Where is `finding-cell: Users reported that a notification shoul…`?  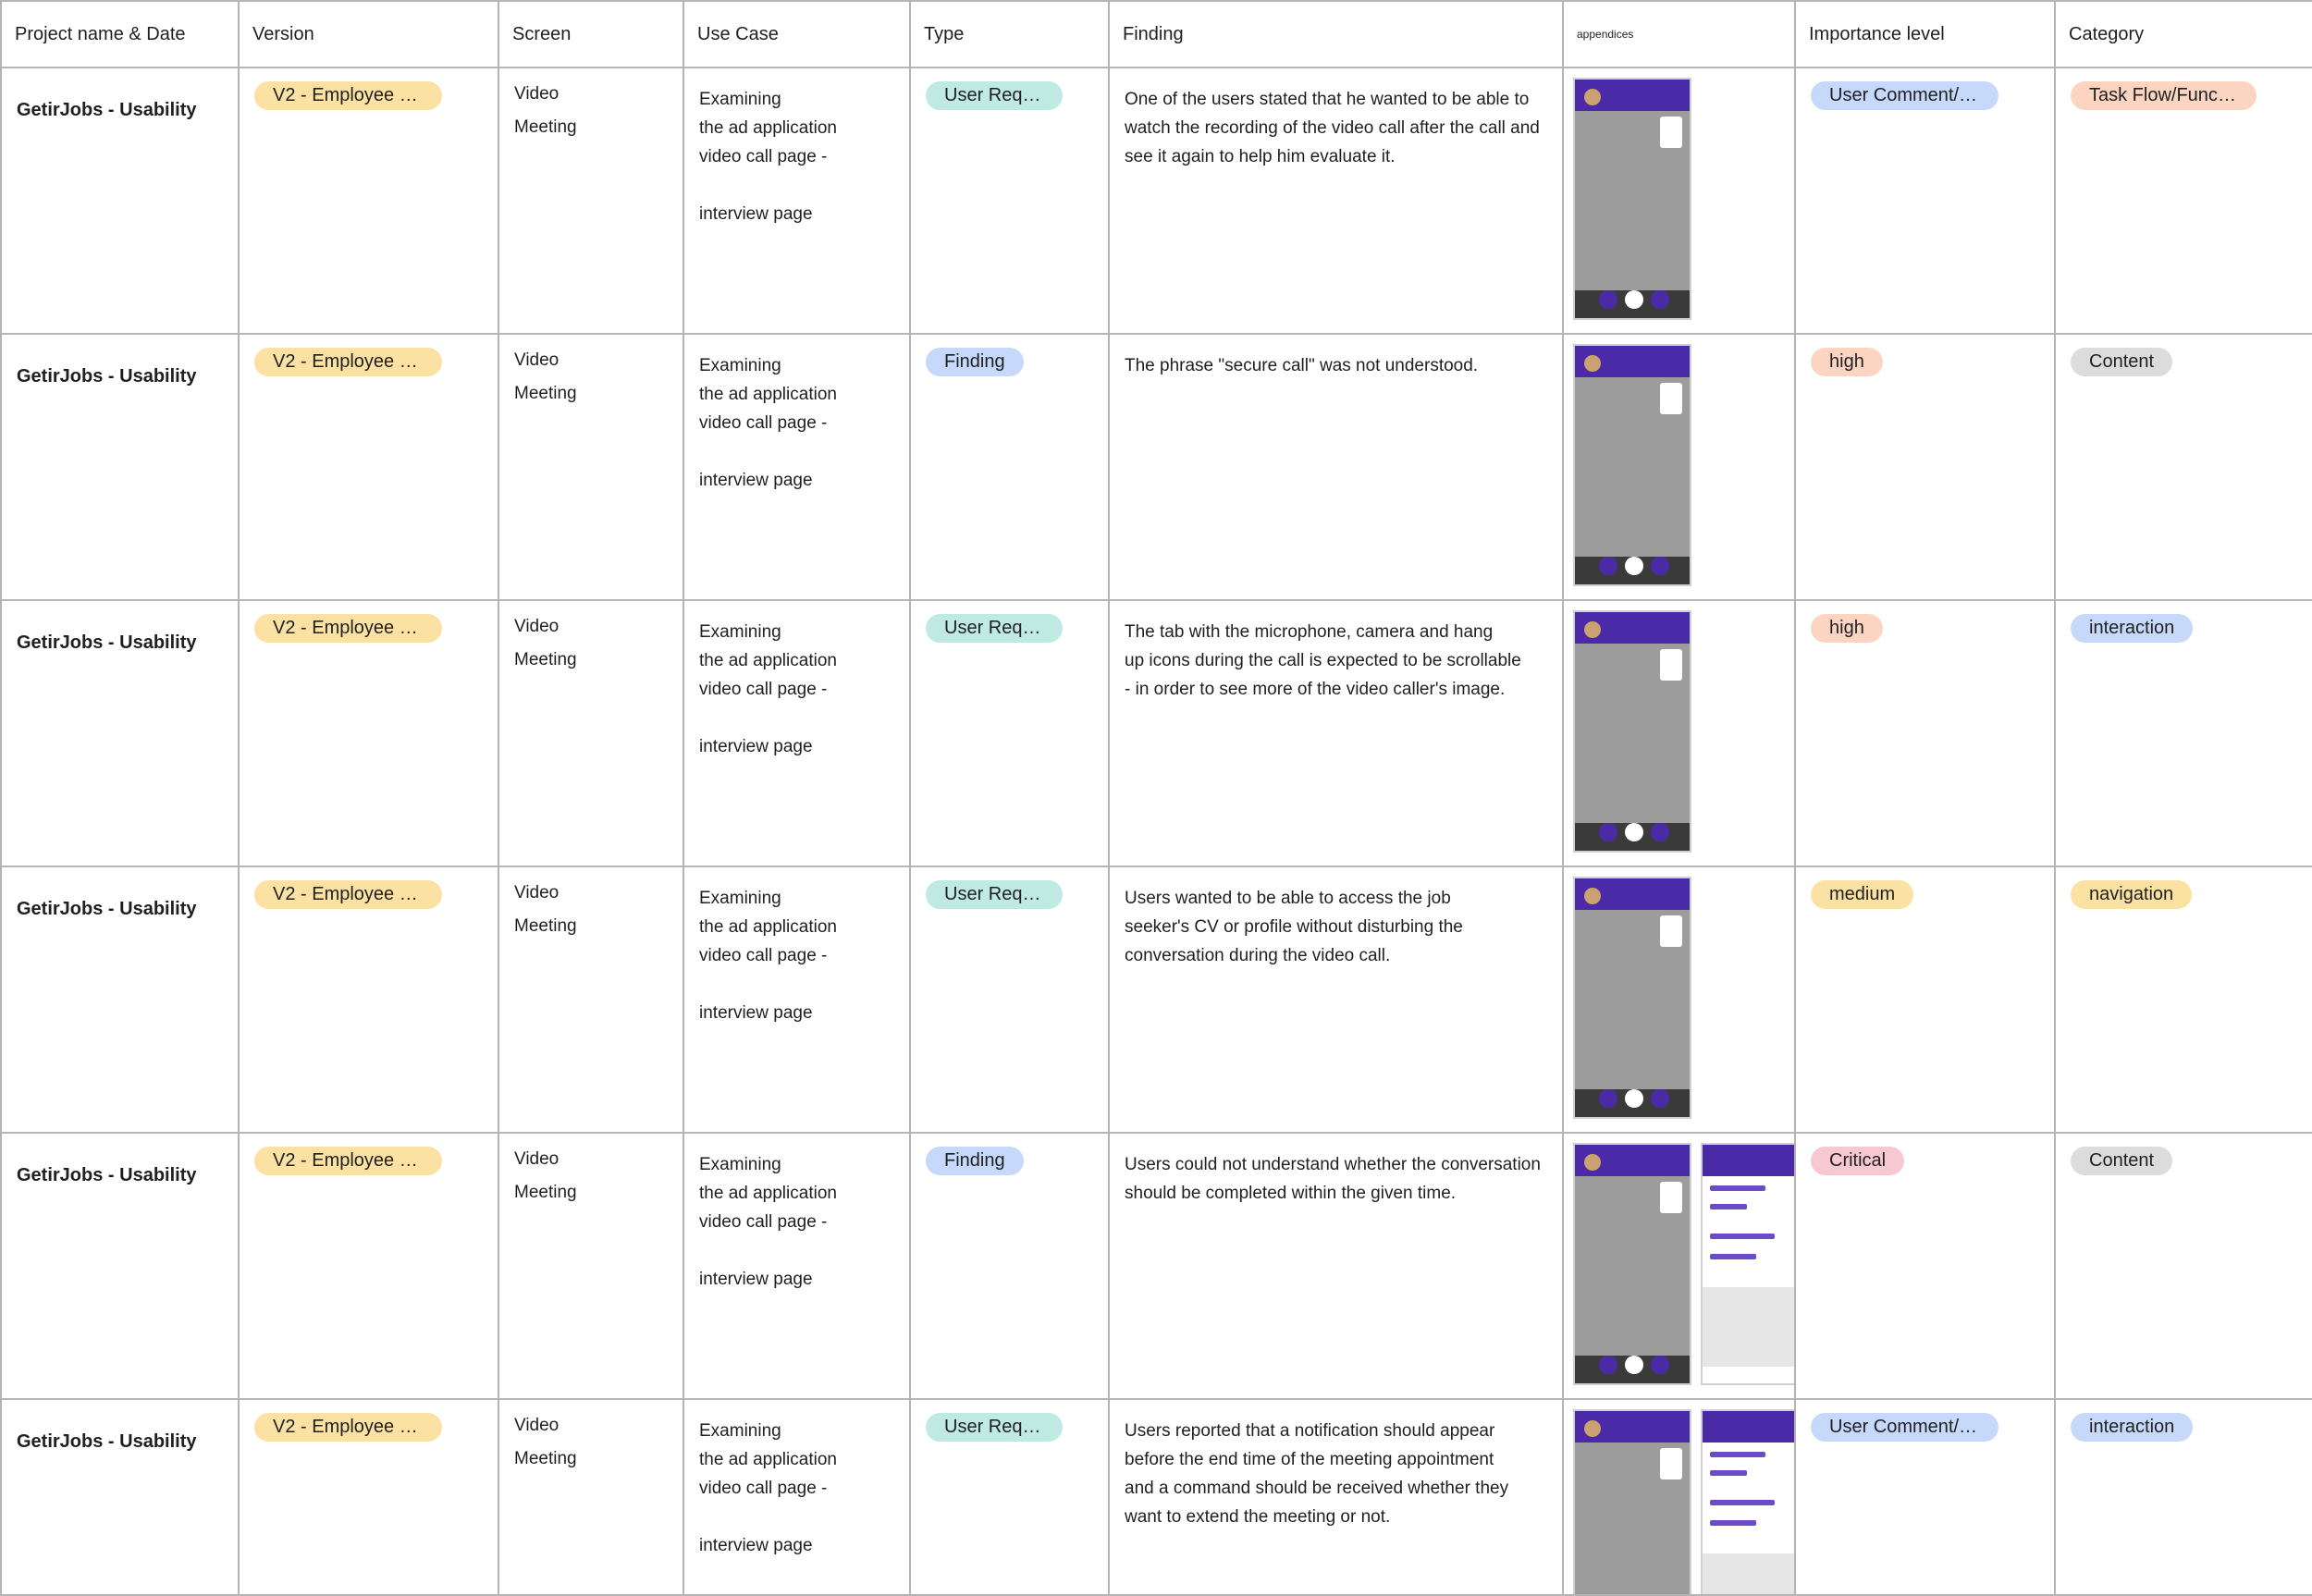
finding-cell: Users reported that a notification shoul… is located at coordinates (1336, 1497).